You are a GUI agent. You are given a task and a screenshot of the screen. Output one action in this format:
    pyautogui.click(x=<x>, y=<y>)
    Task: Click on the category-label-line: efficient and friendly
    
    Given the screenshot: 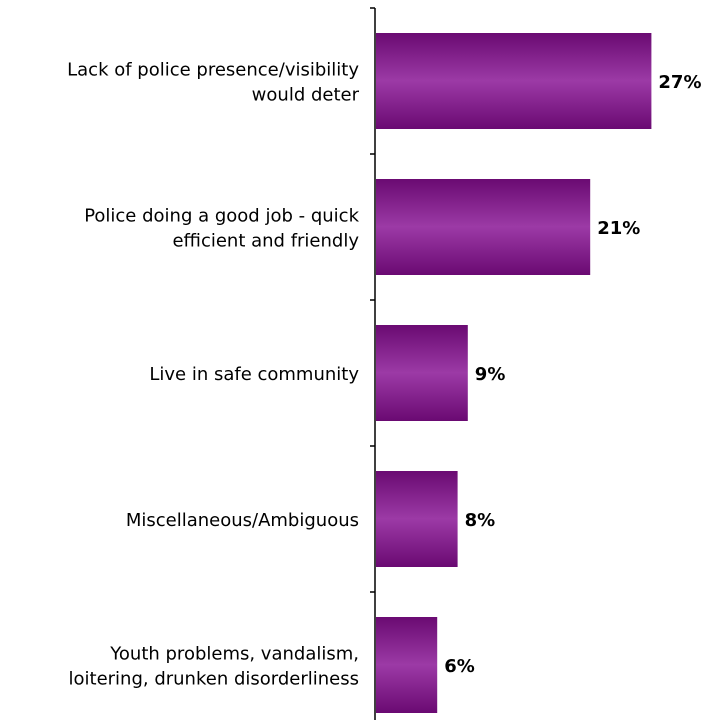 What is the action you would take?
    pyautogui.click(x=265, y=241)
    